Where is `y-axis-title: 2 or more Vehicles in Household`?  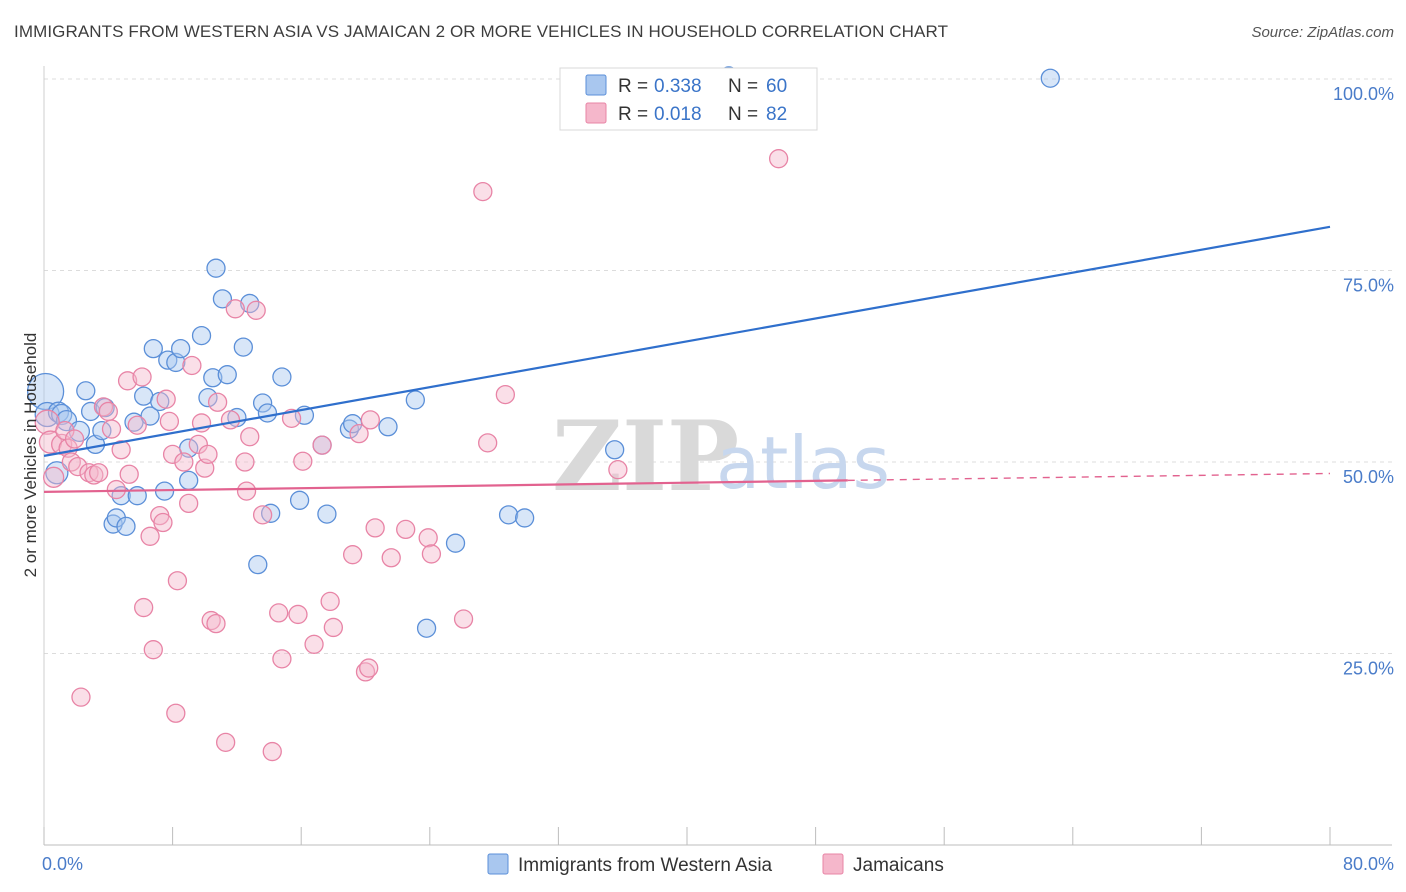 y-axis-title: 2 or more Vehicles in Household is located at coordinates (30, 455).